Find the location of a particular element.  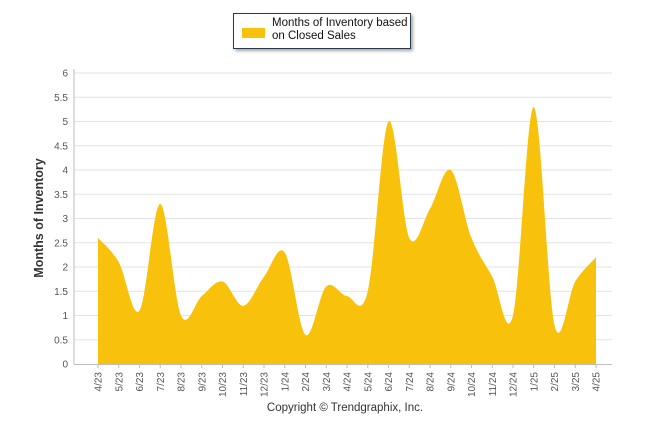

x-tick-label: 8/23 is located at coordinates (182, 382).